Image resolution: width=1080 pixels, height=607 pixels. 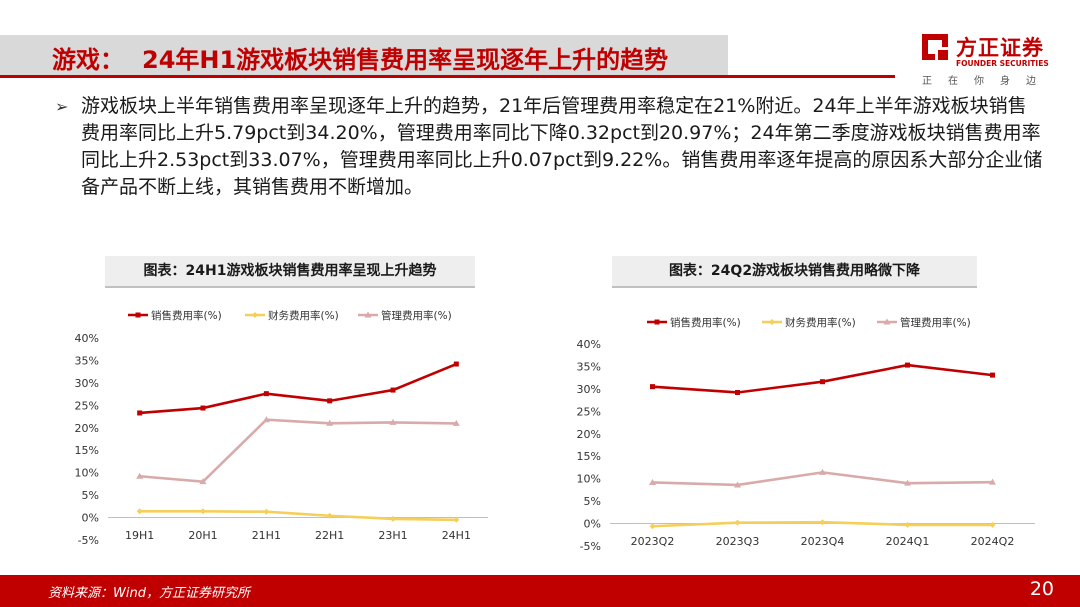 What do you see at coordinates (447, 76) in the screenshot?
I see `title-underline` at bounding box center [447, 76].